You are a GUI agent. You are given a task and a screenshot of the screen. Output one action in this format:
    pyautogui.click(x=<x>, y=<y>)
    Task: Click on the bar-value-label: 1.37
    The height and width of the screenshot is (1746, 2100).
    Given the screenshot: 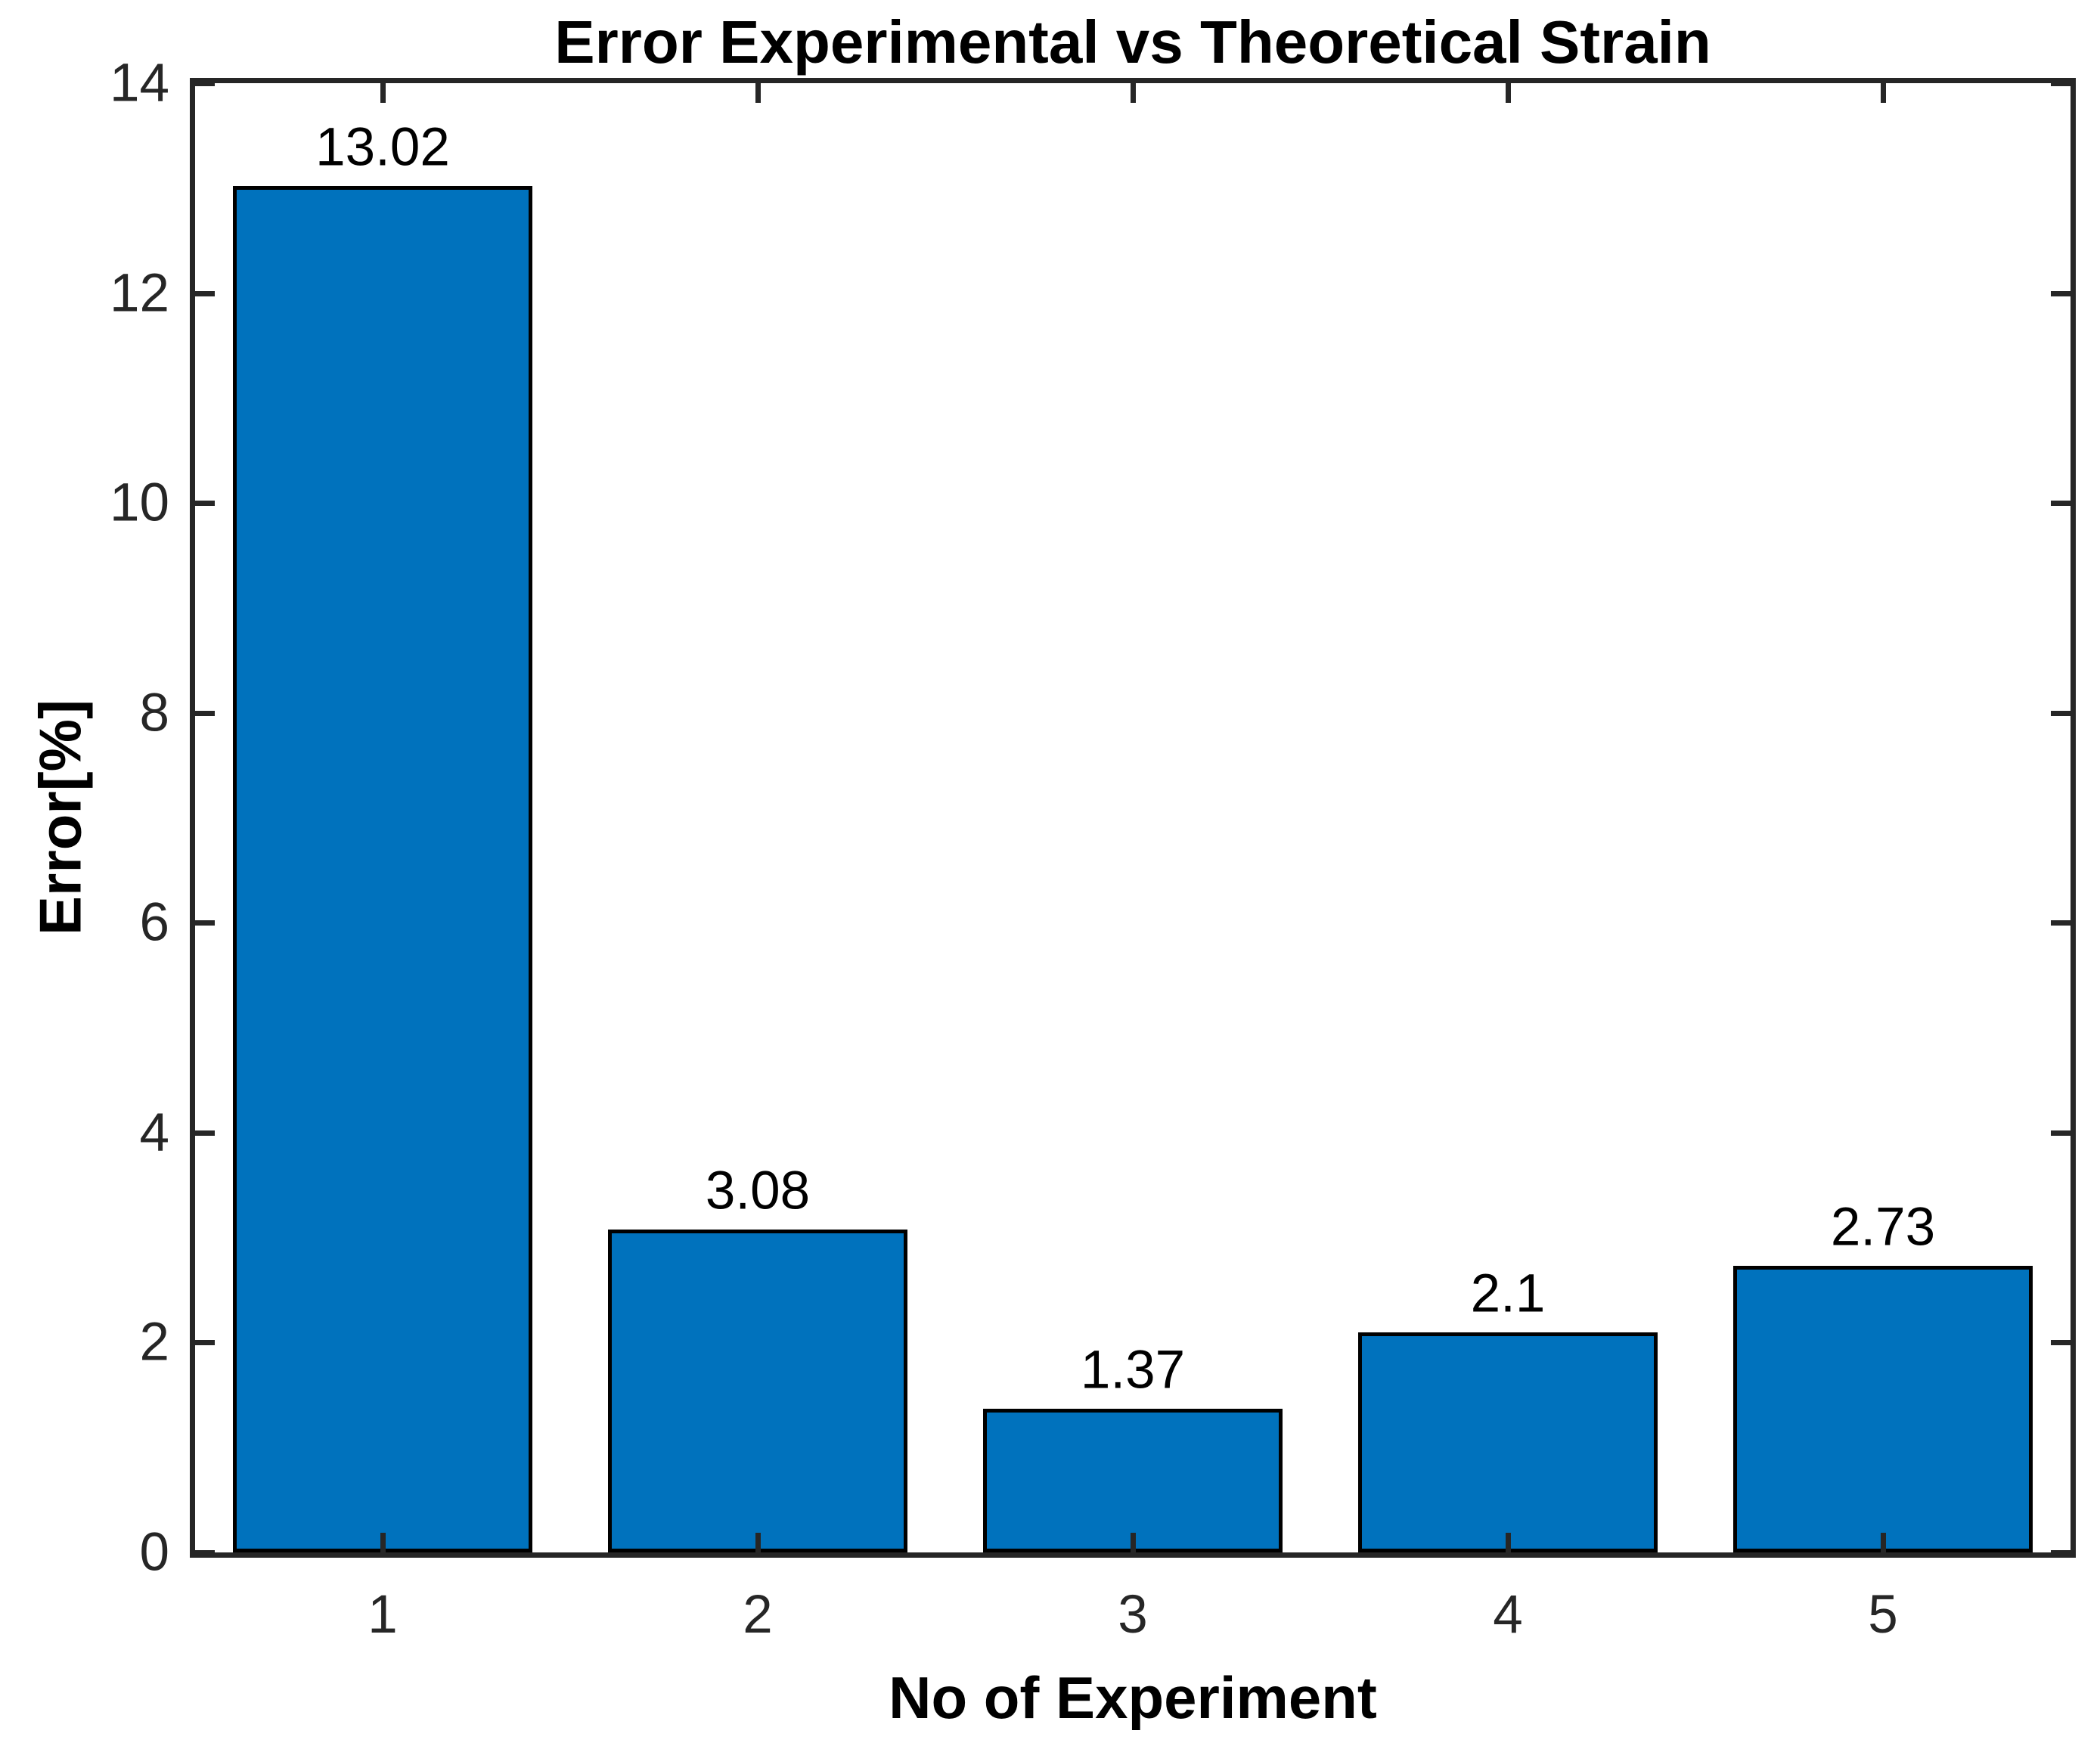 What is the action you would take?
    pyautogui.click(x=1133, y=1370)
    